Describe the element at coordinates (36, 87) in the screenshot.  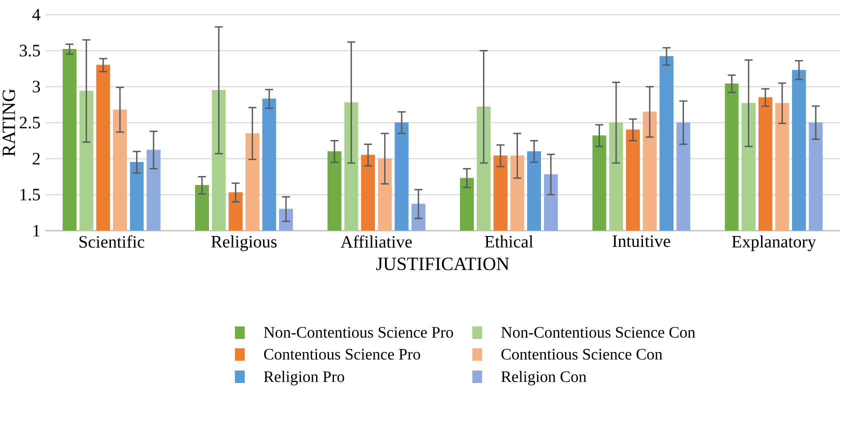
I see `y-tick-label: 3` at that location.